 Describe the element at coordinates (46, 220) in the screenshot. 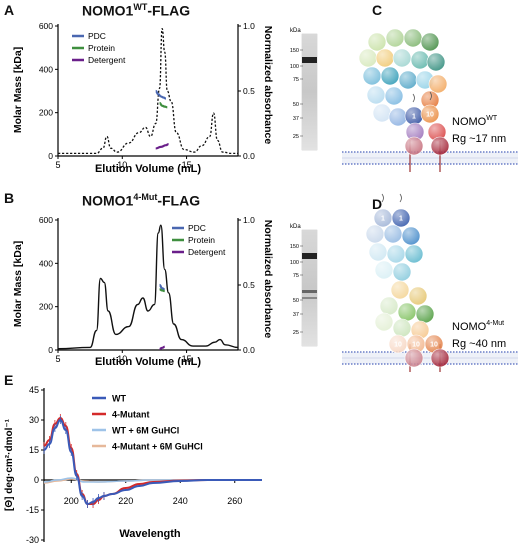

I see `y-tick-label: 600` at that location.